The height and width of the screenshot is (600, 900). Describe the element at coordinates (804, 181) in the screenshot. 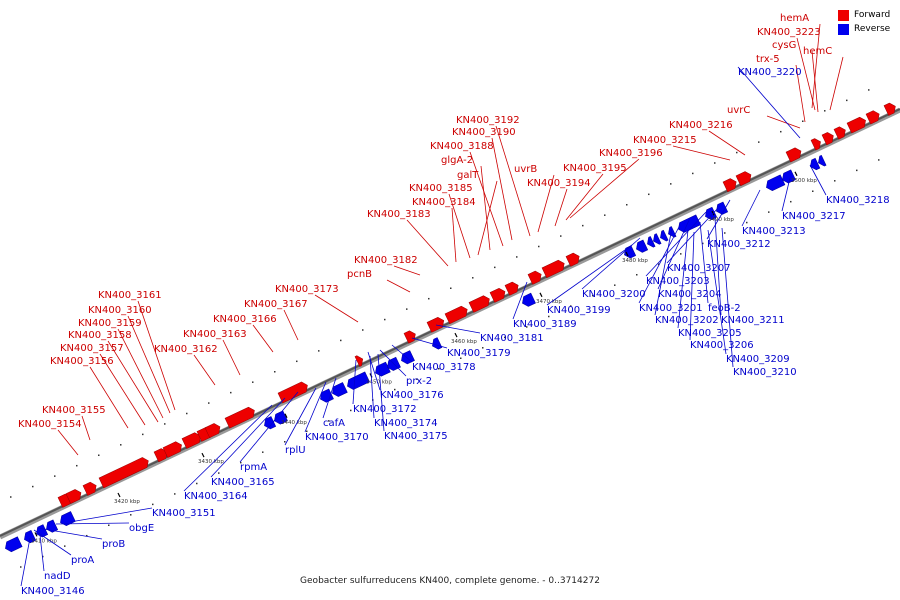

I see `tick-label: 3500 kbp` at that location.